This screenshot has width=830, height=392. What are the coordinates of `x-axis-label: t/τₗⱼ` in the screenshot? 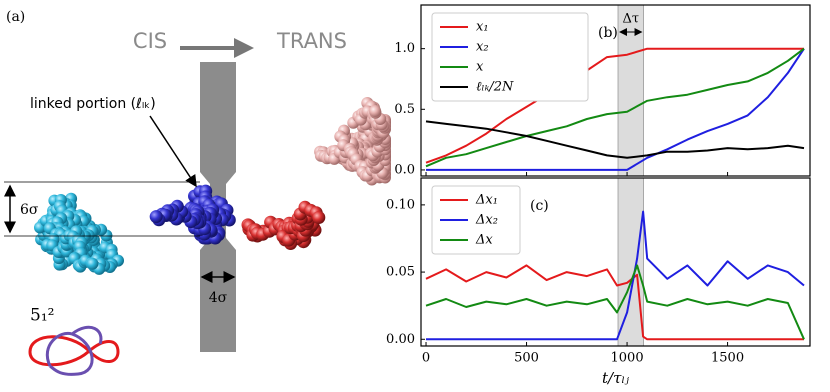 It's located at (615, 378).